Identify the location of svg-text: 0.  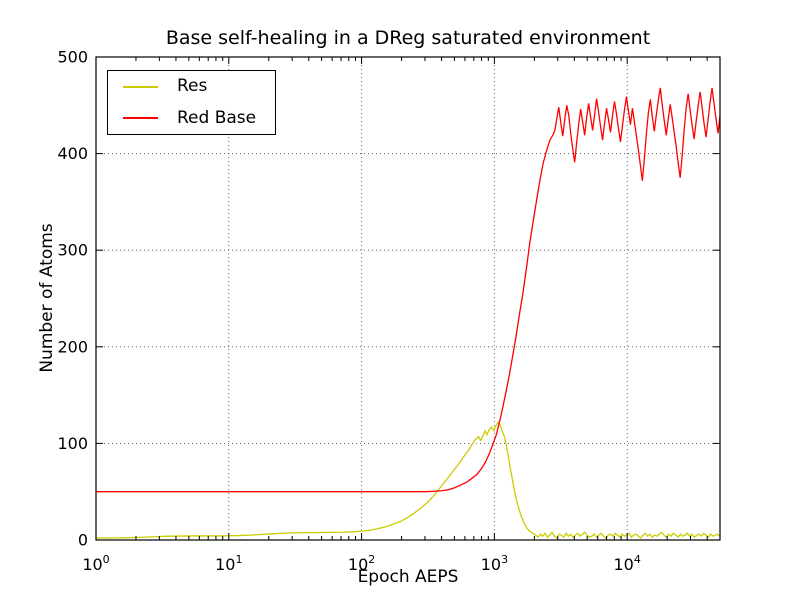
(83, 540).